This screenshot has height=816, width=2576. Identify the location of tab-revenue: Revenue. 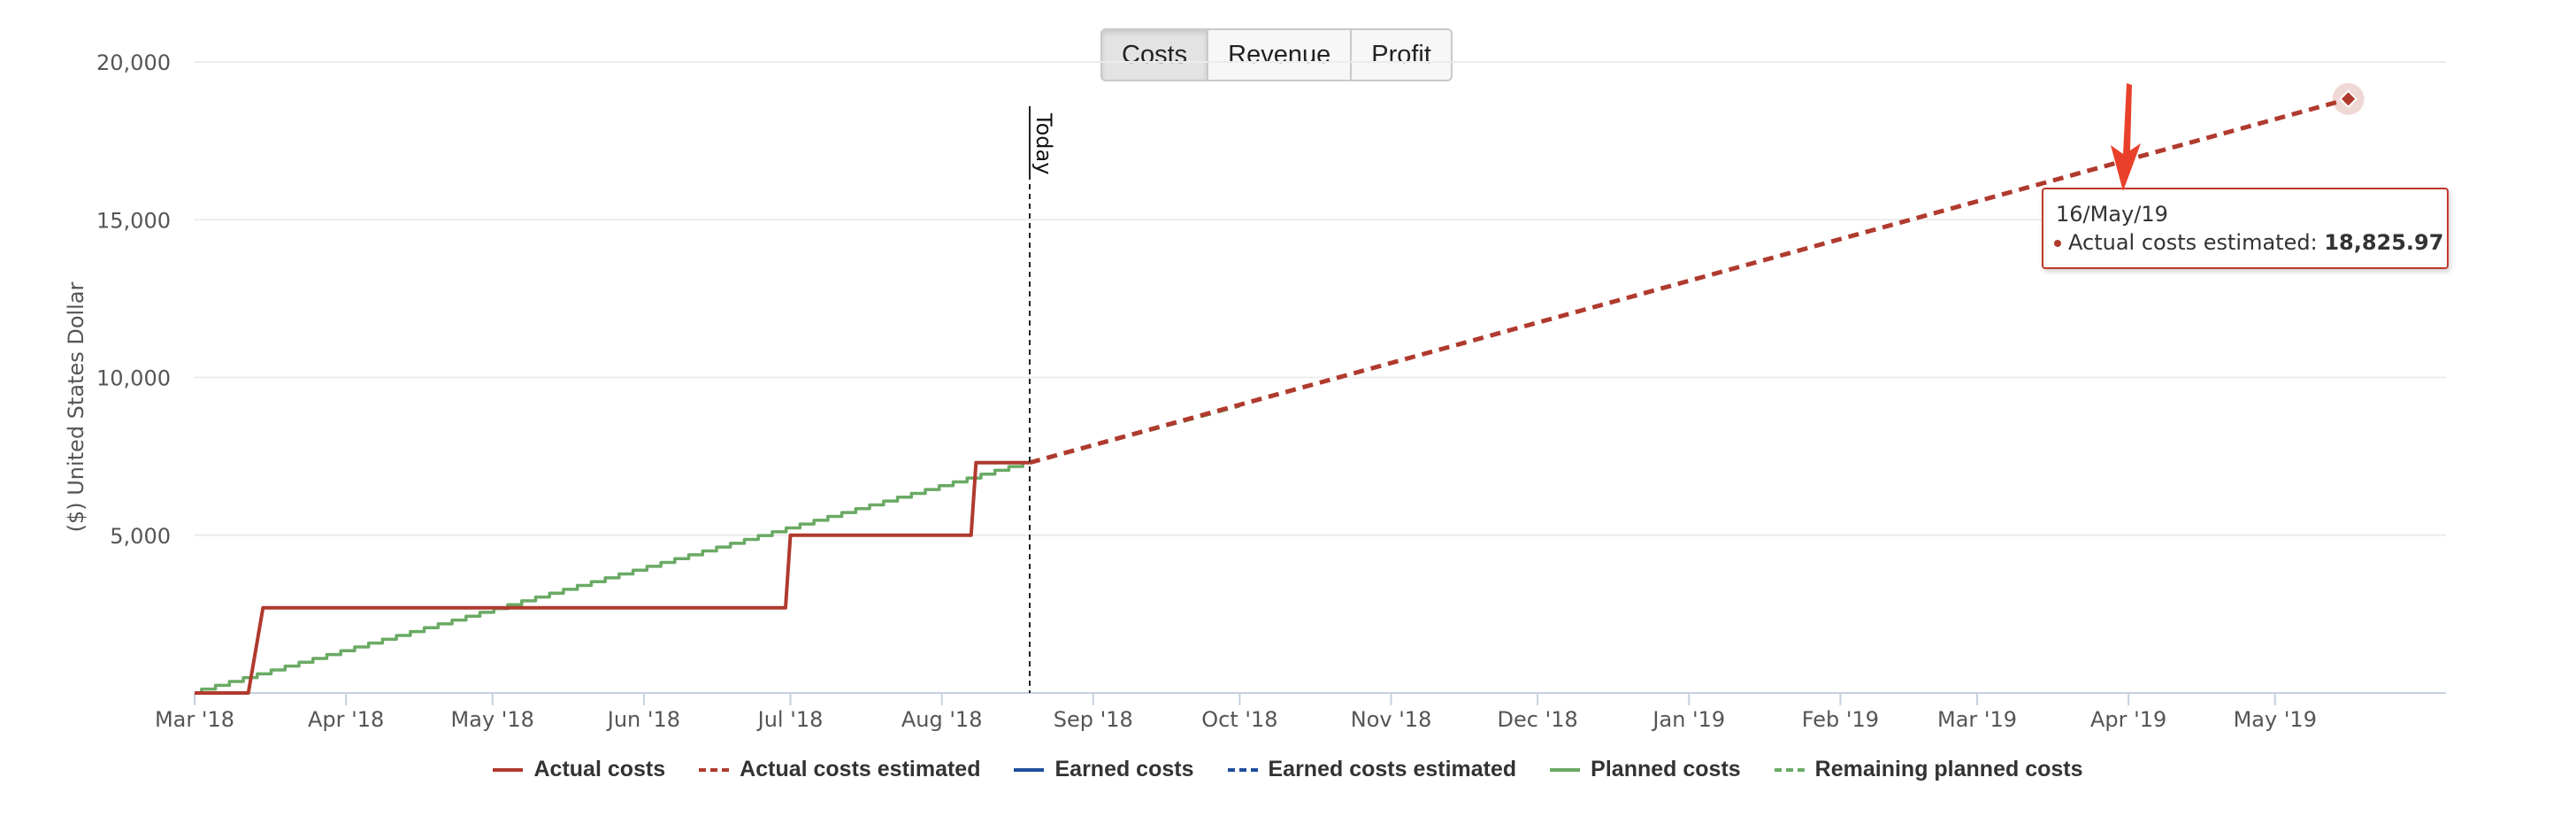
(1280, 55).